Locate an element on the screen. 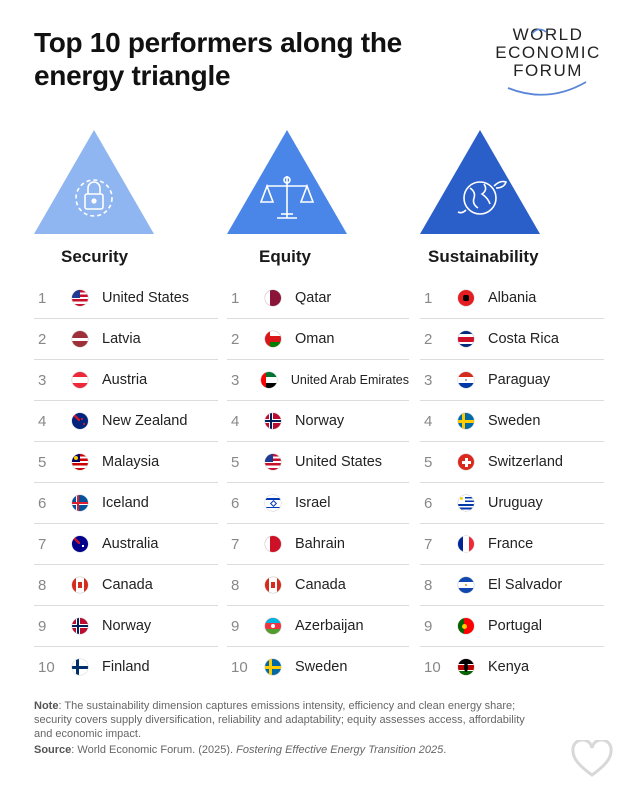 Image resolution: width=640 pixels, height=793 pixels. sustainability-column: Sustainability is located at coordinates (515, 201).